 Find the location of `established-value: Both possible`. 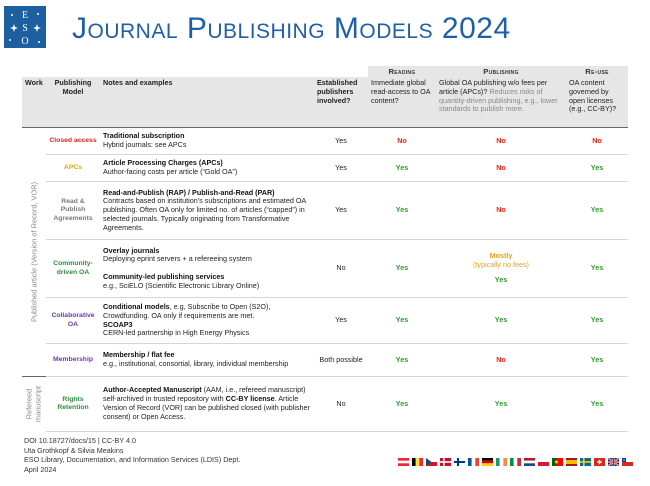

established-value: Both possible is located at coordinates (341, 360).